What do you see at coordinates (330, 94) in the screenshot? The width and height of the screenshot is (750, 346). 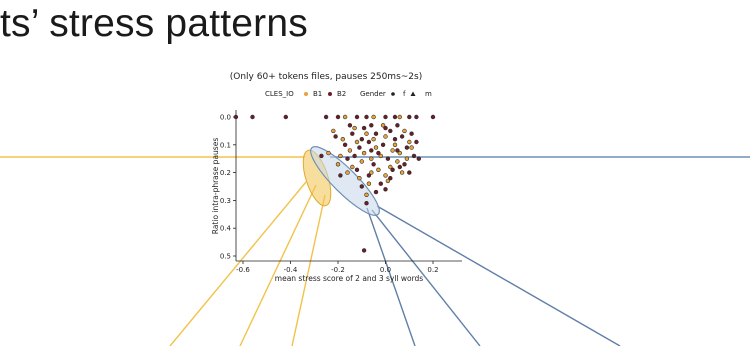 I see `legend-marker-b2` at bounding box center [330, 94].